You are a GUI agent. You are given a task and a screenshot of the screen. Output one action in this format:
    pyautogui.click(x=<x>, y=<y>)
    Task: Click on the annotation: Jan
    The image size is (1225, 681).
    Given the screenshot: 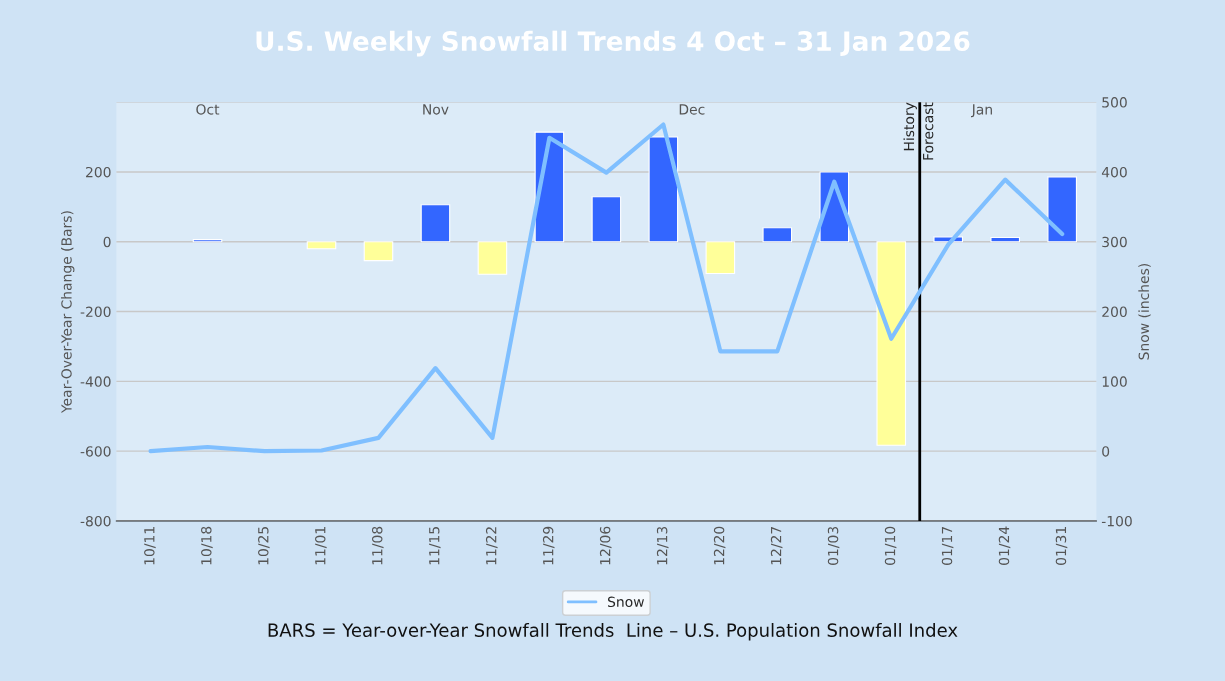 What is the action you would take?
    pyautogui.click(x=981, y=111)
    